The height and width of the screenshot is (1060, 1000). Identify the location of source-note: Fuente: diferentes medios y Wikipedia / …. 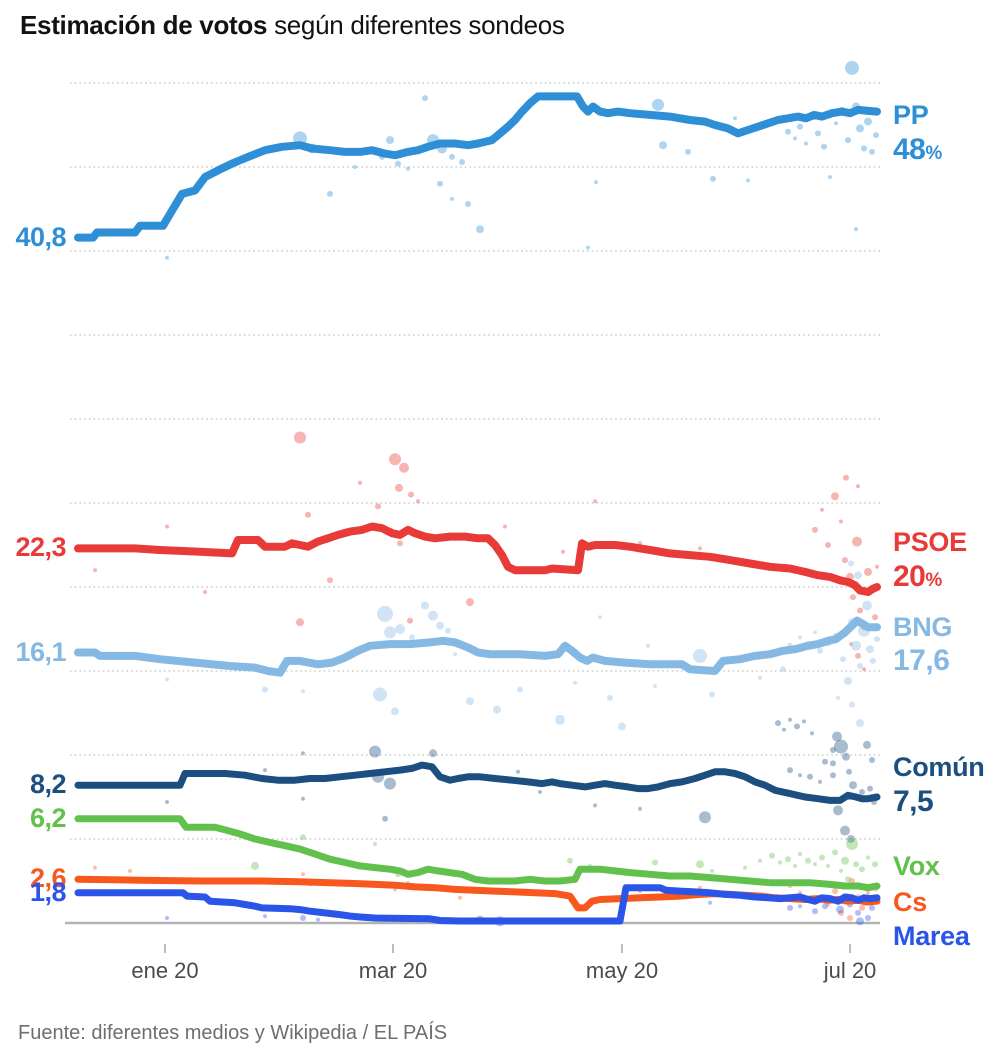
(233, 1033).